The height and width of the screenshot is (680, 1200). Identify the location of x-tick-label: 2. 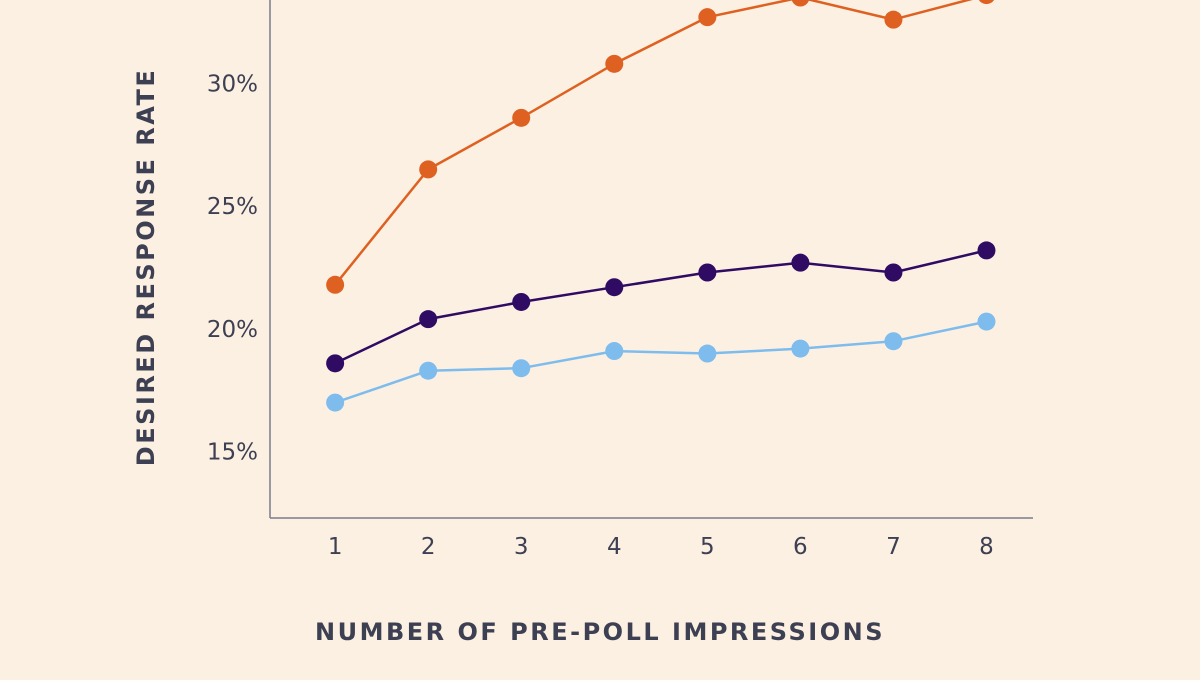
(428, 547).